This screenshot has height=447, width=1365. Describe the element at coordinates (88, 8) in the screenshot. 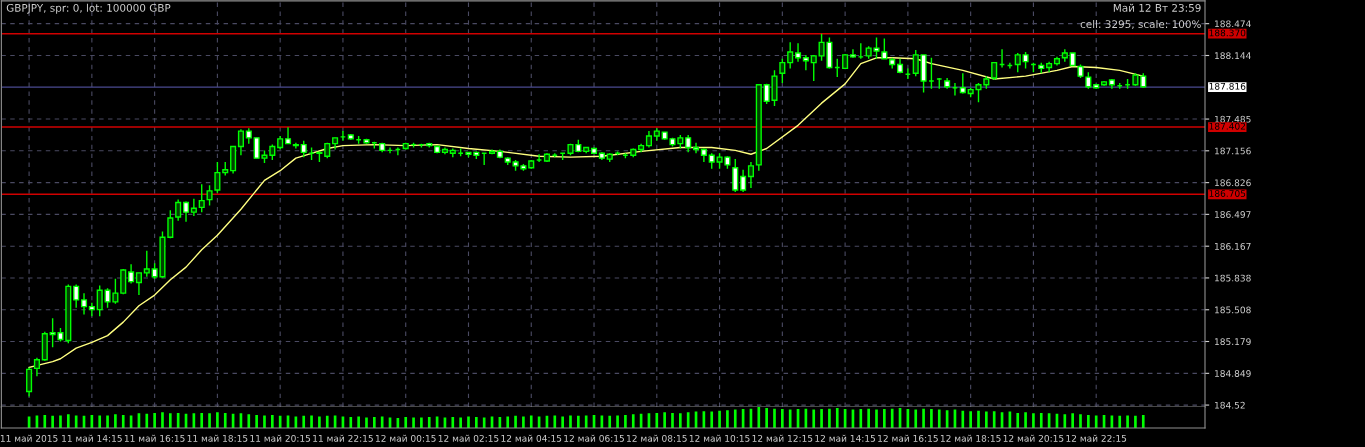

I see `chart-title: GBPJPY, spr: 0, lot: 100000 GBP` at that location.